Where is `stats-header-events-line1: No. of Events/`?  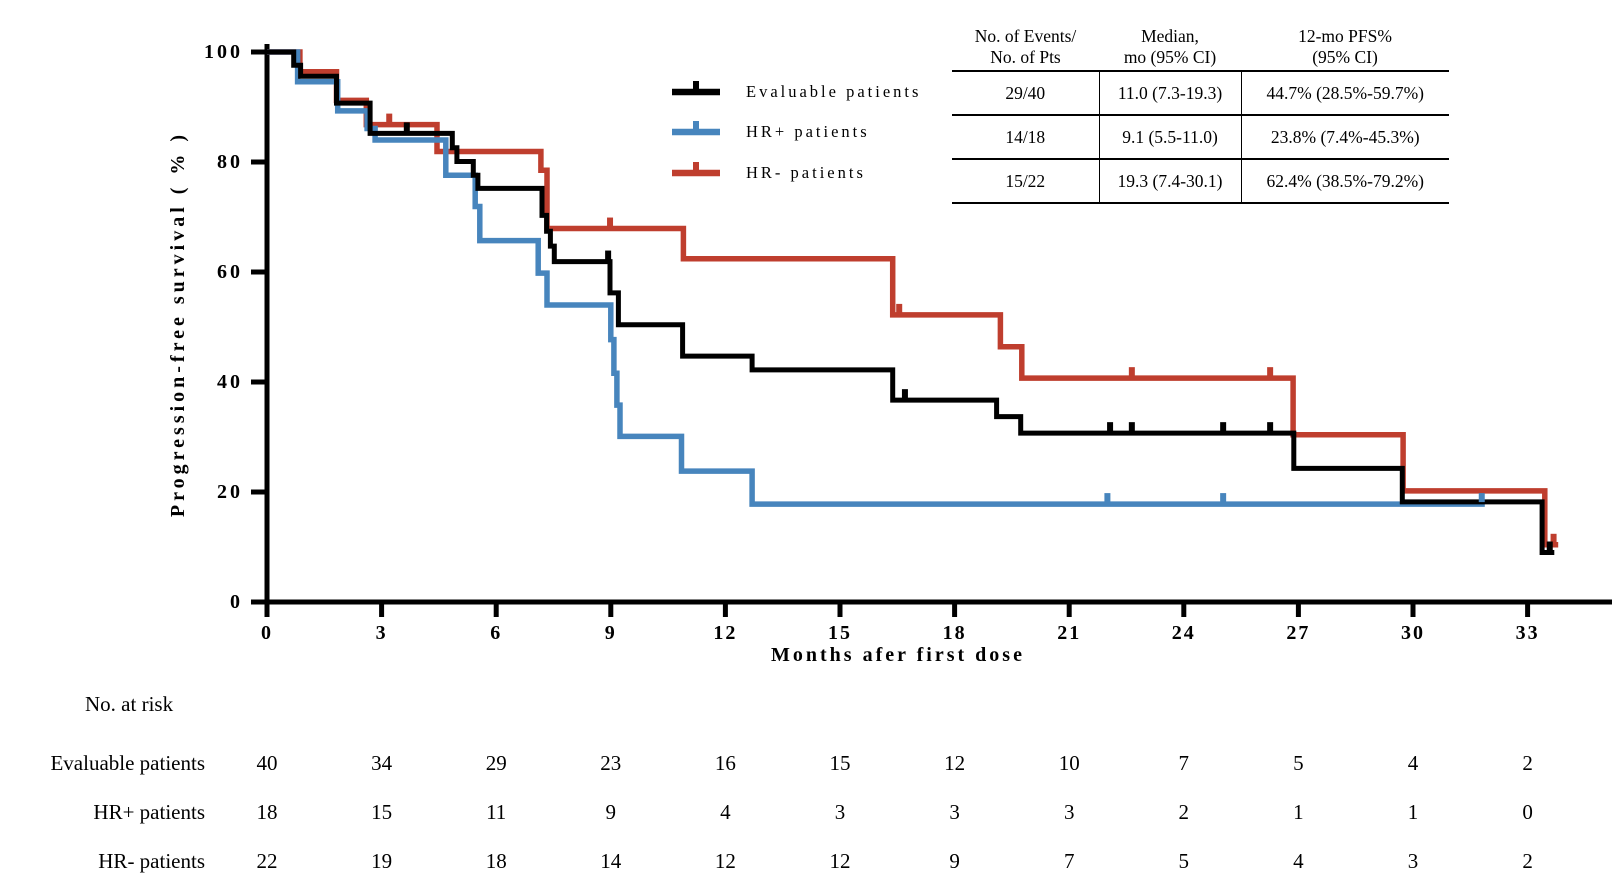
stats-header-events-line1: No. of Events/ is located at coordinates (1025, 36).